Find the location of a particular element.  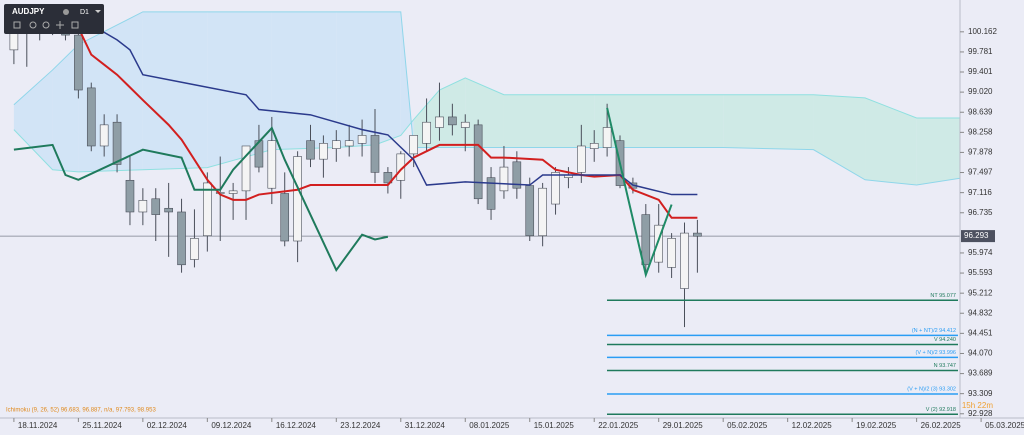

toolbar-box is located at coordinates (54, 19).